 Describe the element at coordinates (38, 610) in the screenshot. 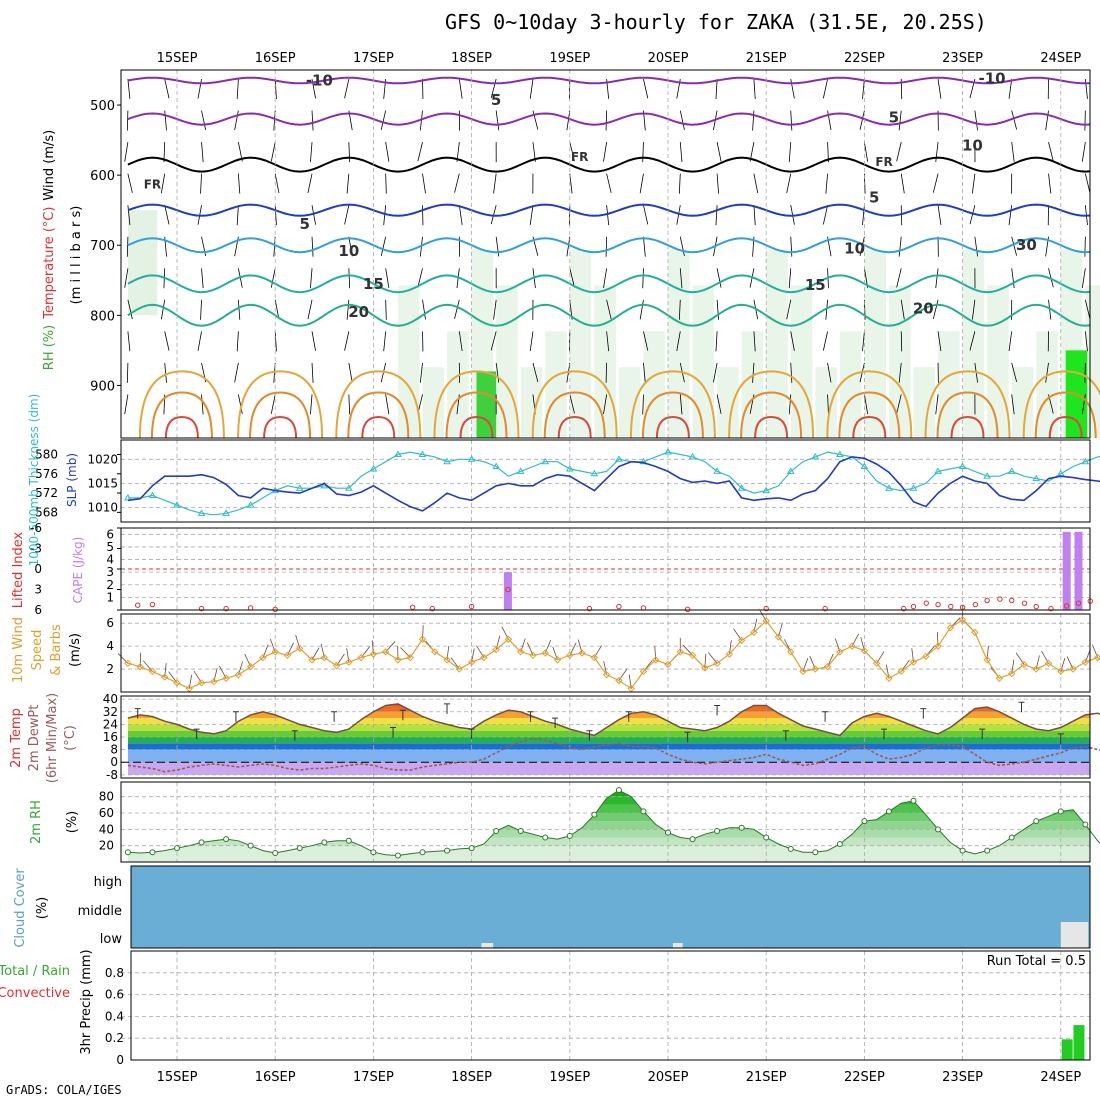

I see `li-tick-label: 6` at that location.